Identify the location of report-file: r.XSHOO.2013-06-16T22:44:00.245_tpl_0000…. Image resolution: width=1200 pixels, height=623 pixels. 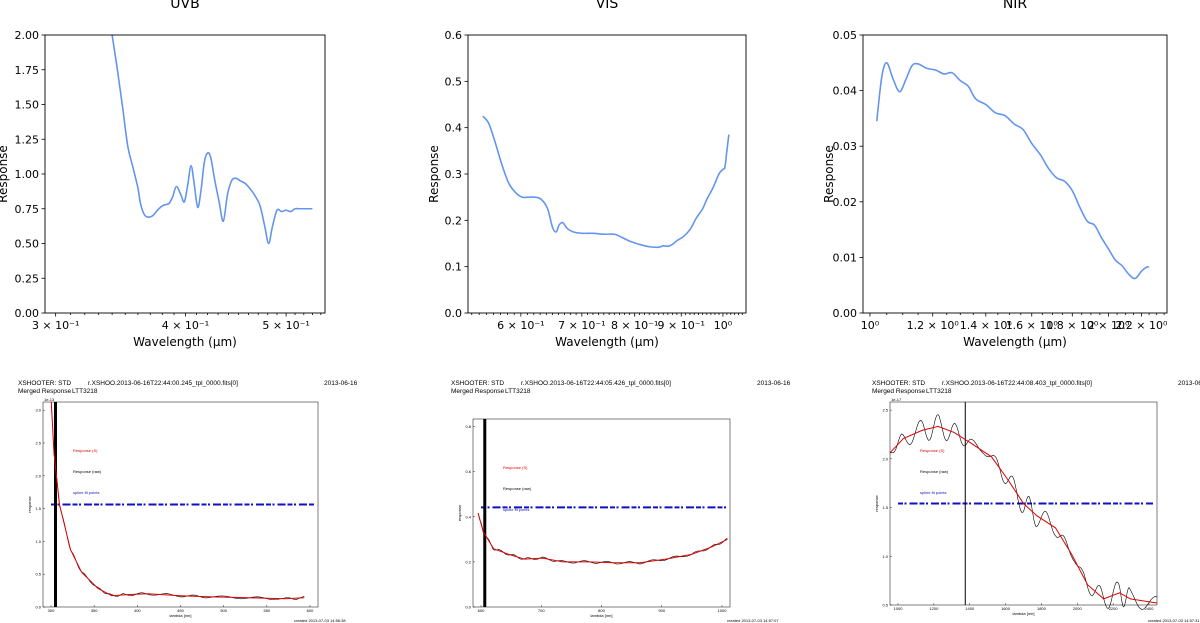
(163, 383).